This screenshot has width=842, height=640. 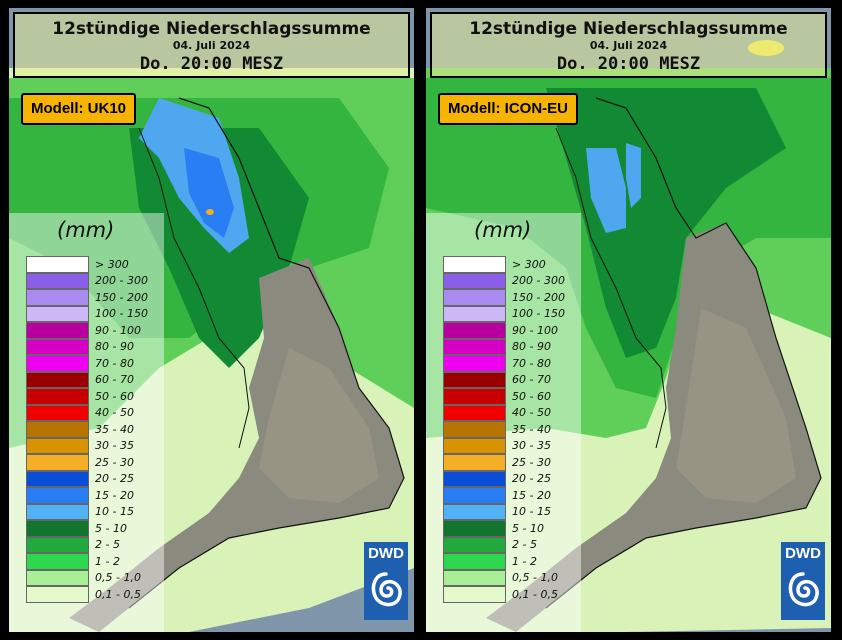 I want to click on legend-label: 2 - 5, so click(x=107, y=545).